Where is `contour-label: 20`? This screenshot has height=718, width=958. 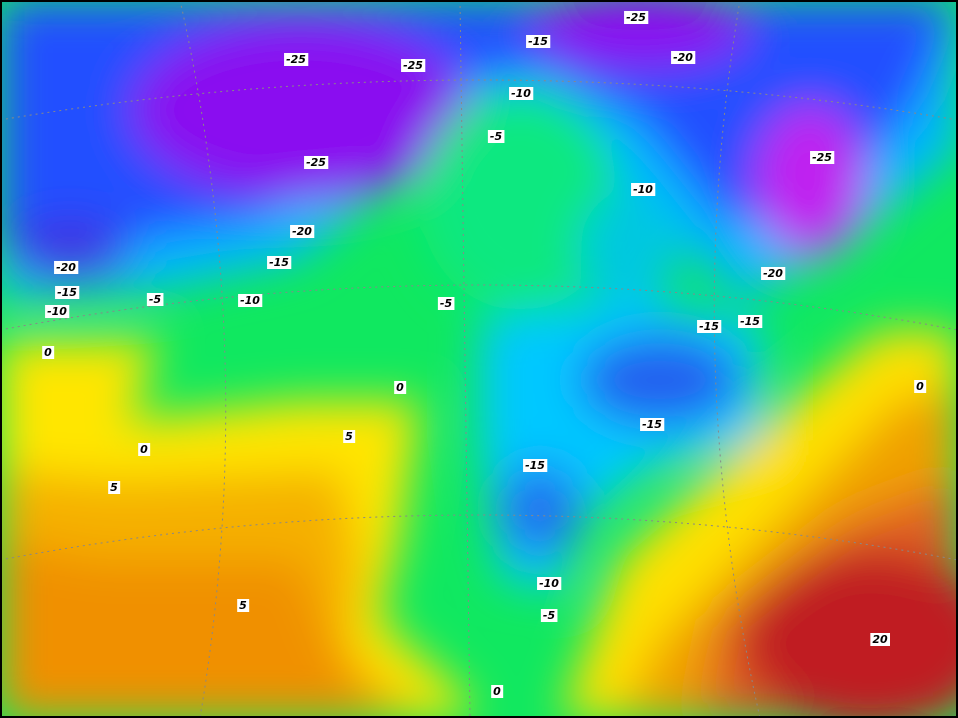 contour-label: 20 is located at coordinates (880, 639).